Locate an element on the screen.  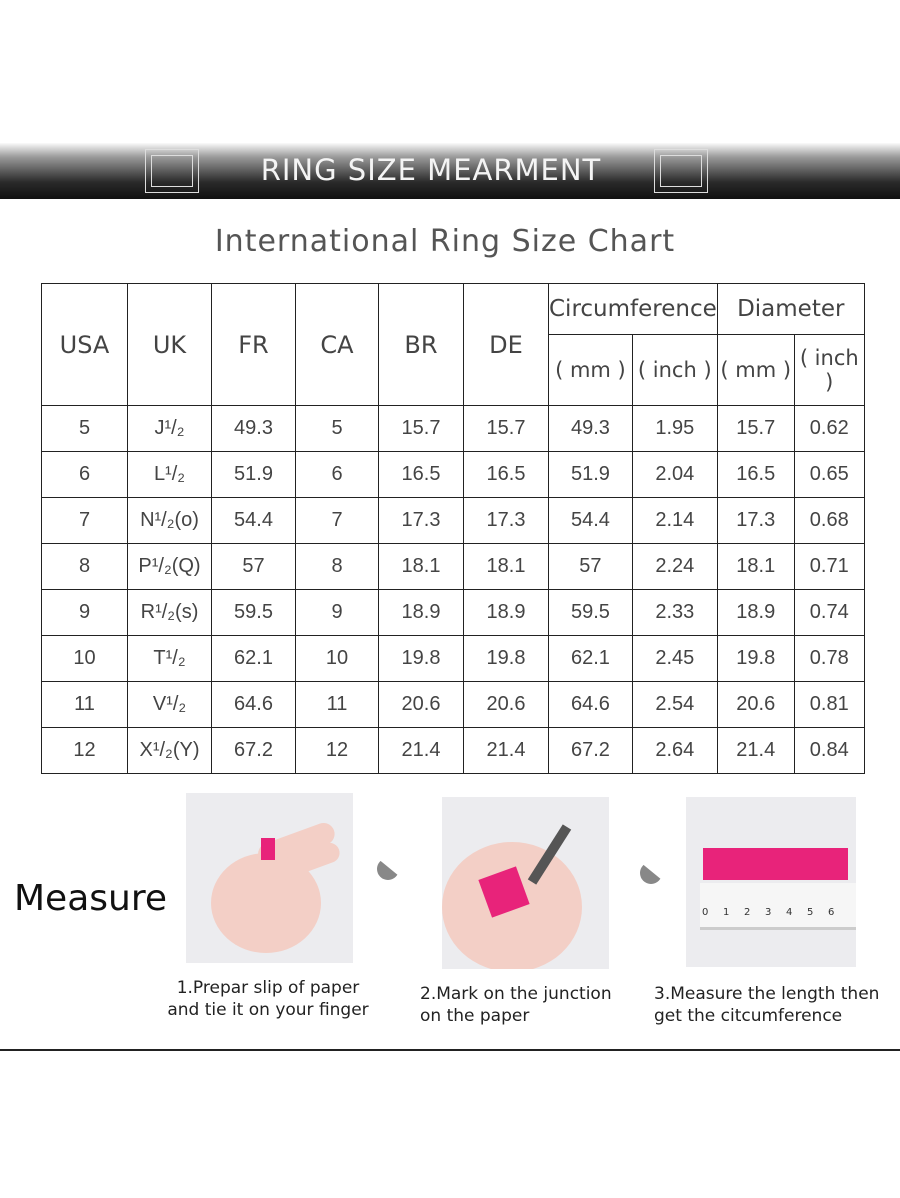
ruler-tick-label: 1 is located at coordinates (726, 912).